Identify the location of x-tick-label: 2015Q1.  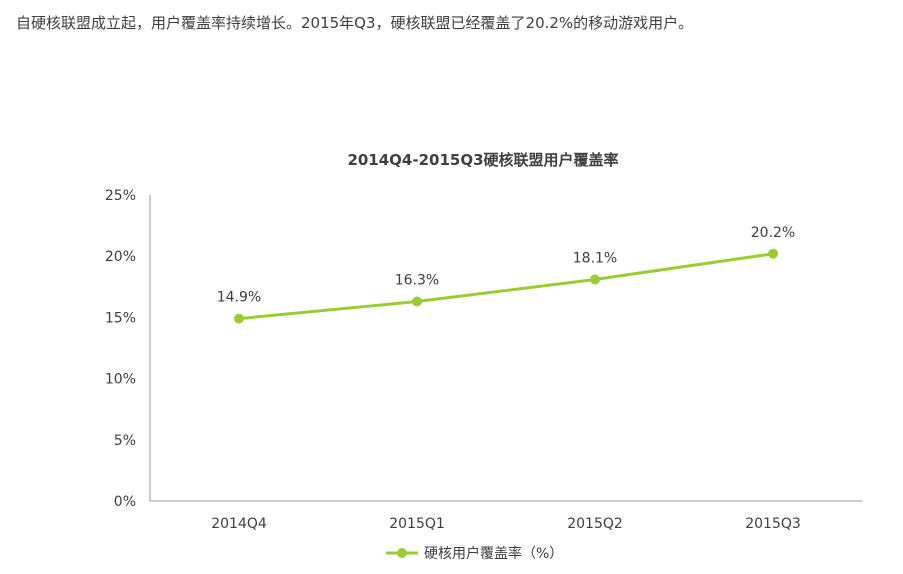
(417, 524).